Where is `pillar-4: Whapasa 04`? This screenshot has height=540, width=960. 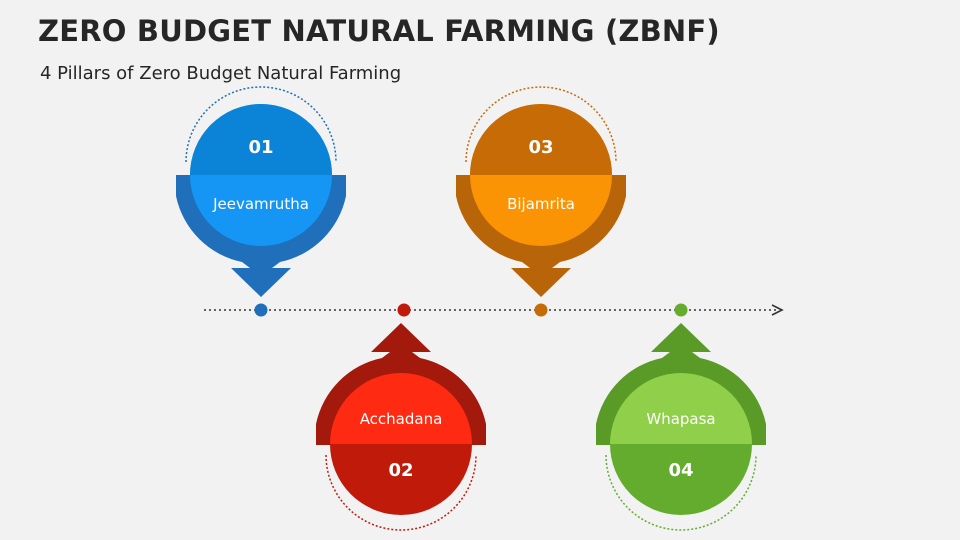 pillar-4: Whapasa 04 is located at coordinates (681, 417).